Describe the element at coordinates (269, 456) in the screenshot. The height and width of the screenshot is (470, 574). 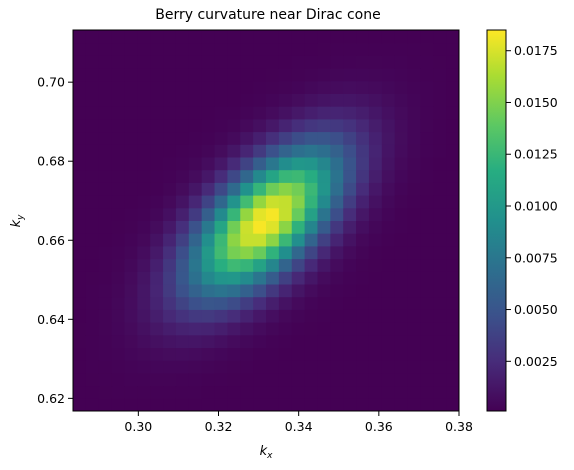
I see `x-axis-label-subscript: x` at that location.